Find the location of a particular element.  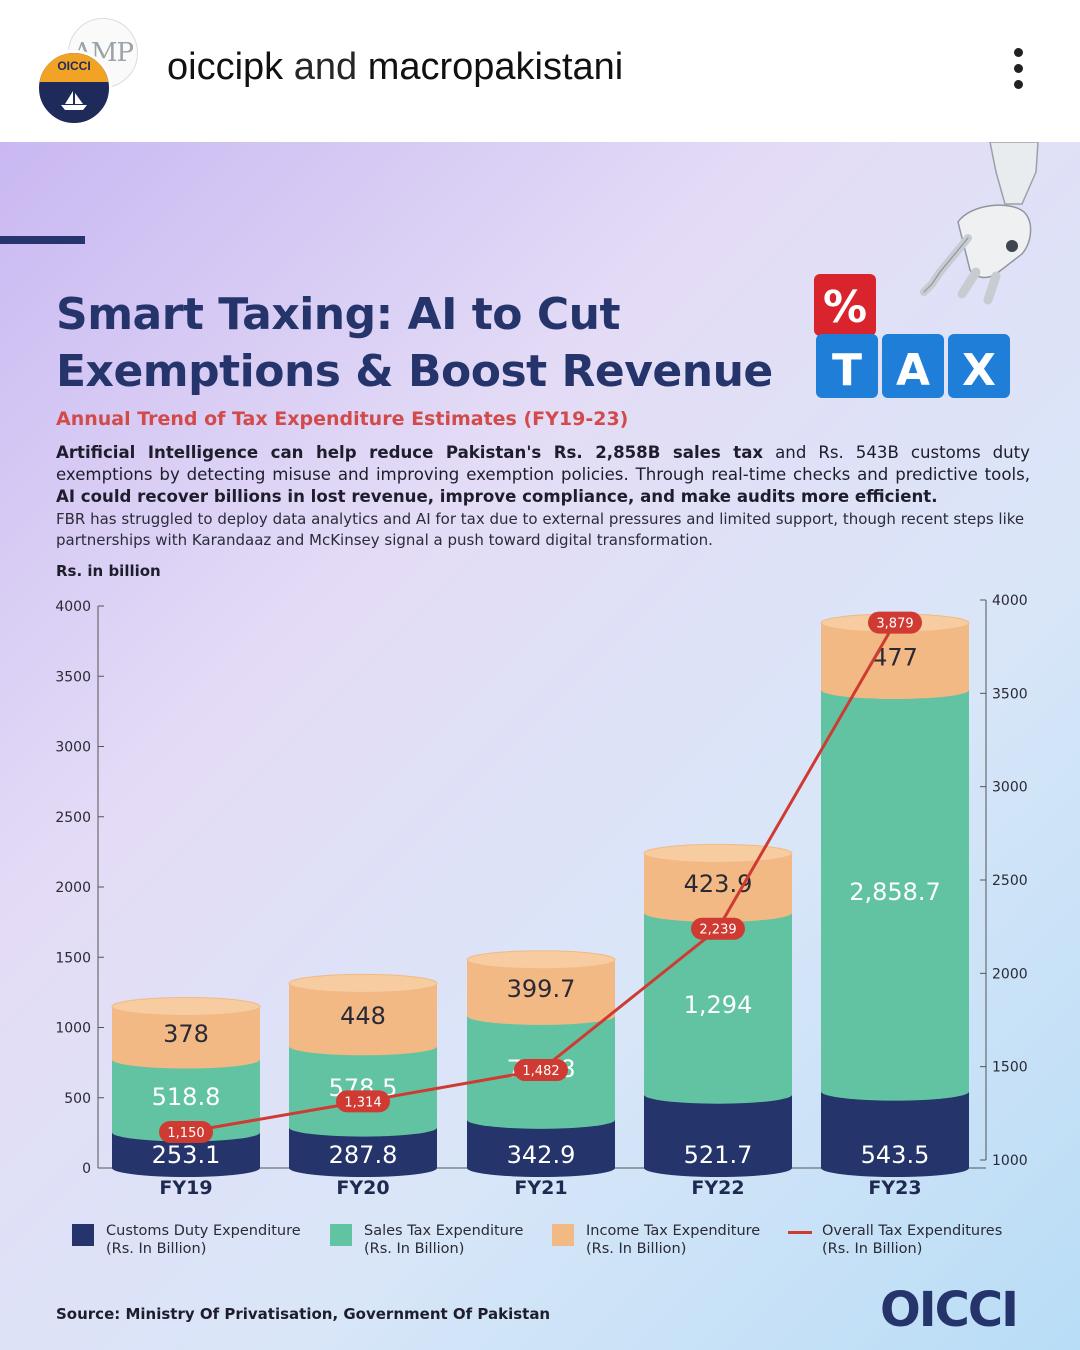

account-name-1: oiccipk is located at coordinates (225, 67).